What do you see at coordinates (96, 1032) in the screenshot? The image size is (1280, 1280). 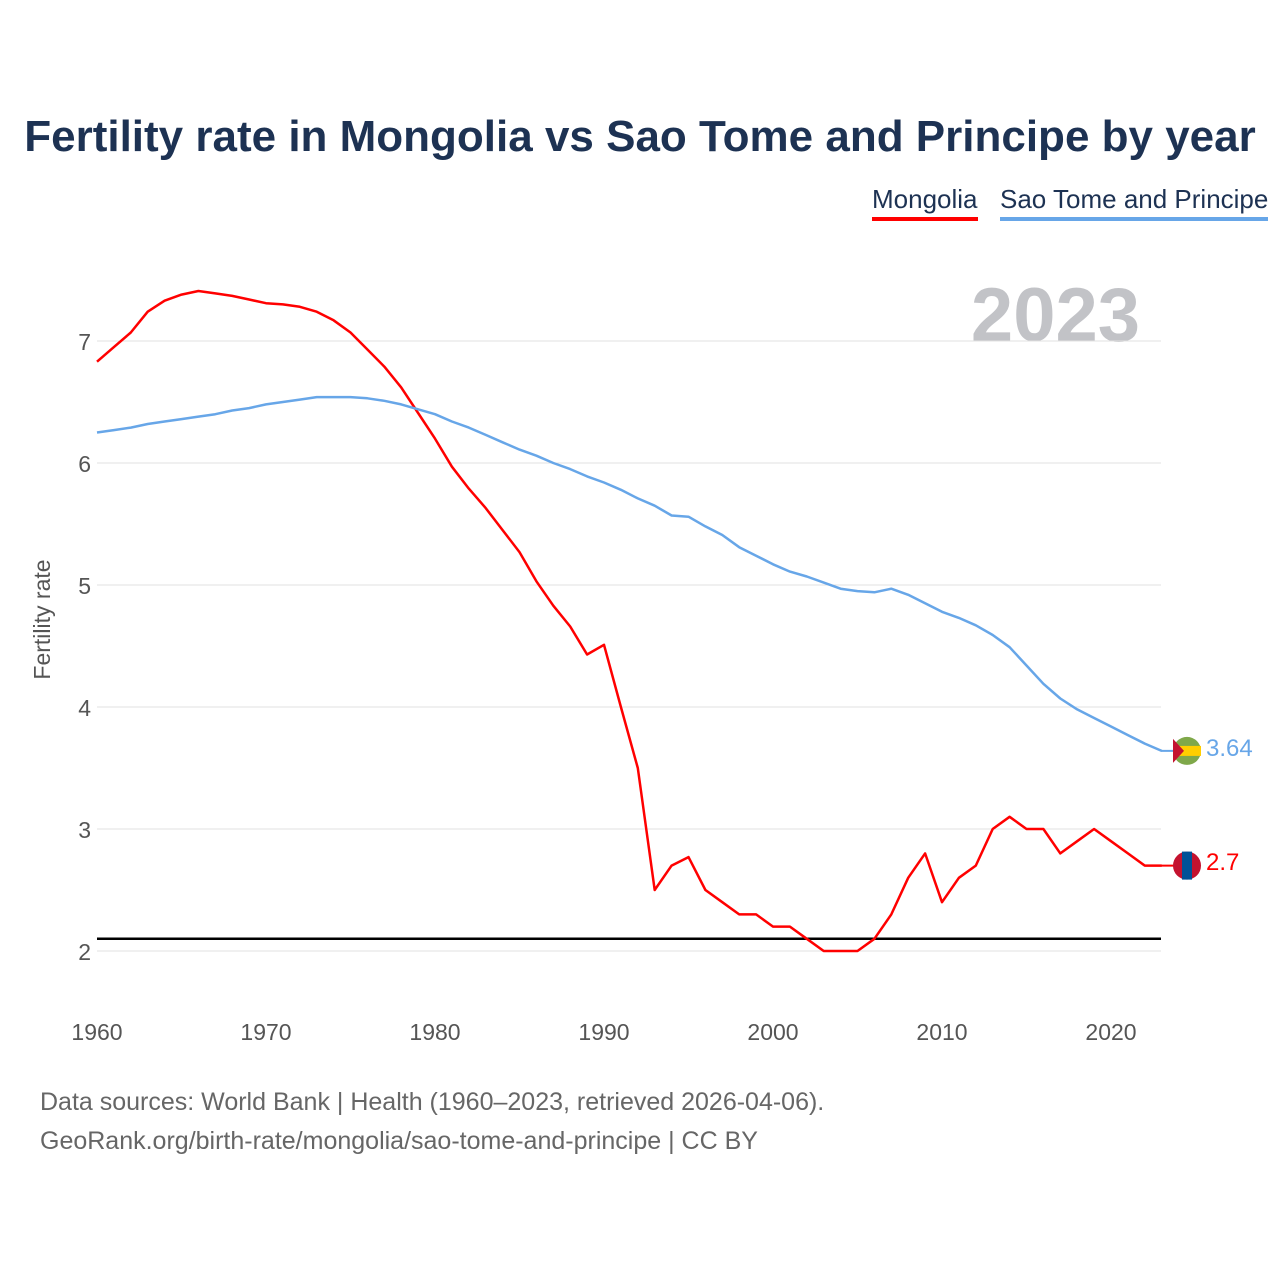 I see `x-tick-label: 1960` at bounding box center [96, 1032].